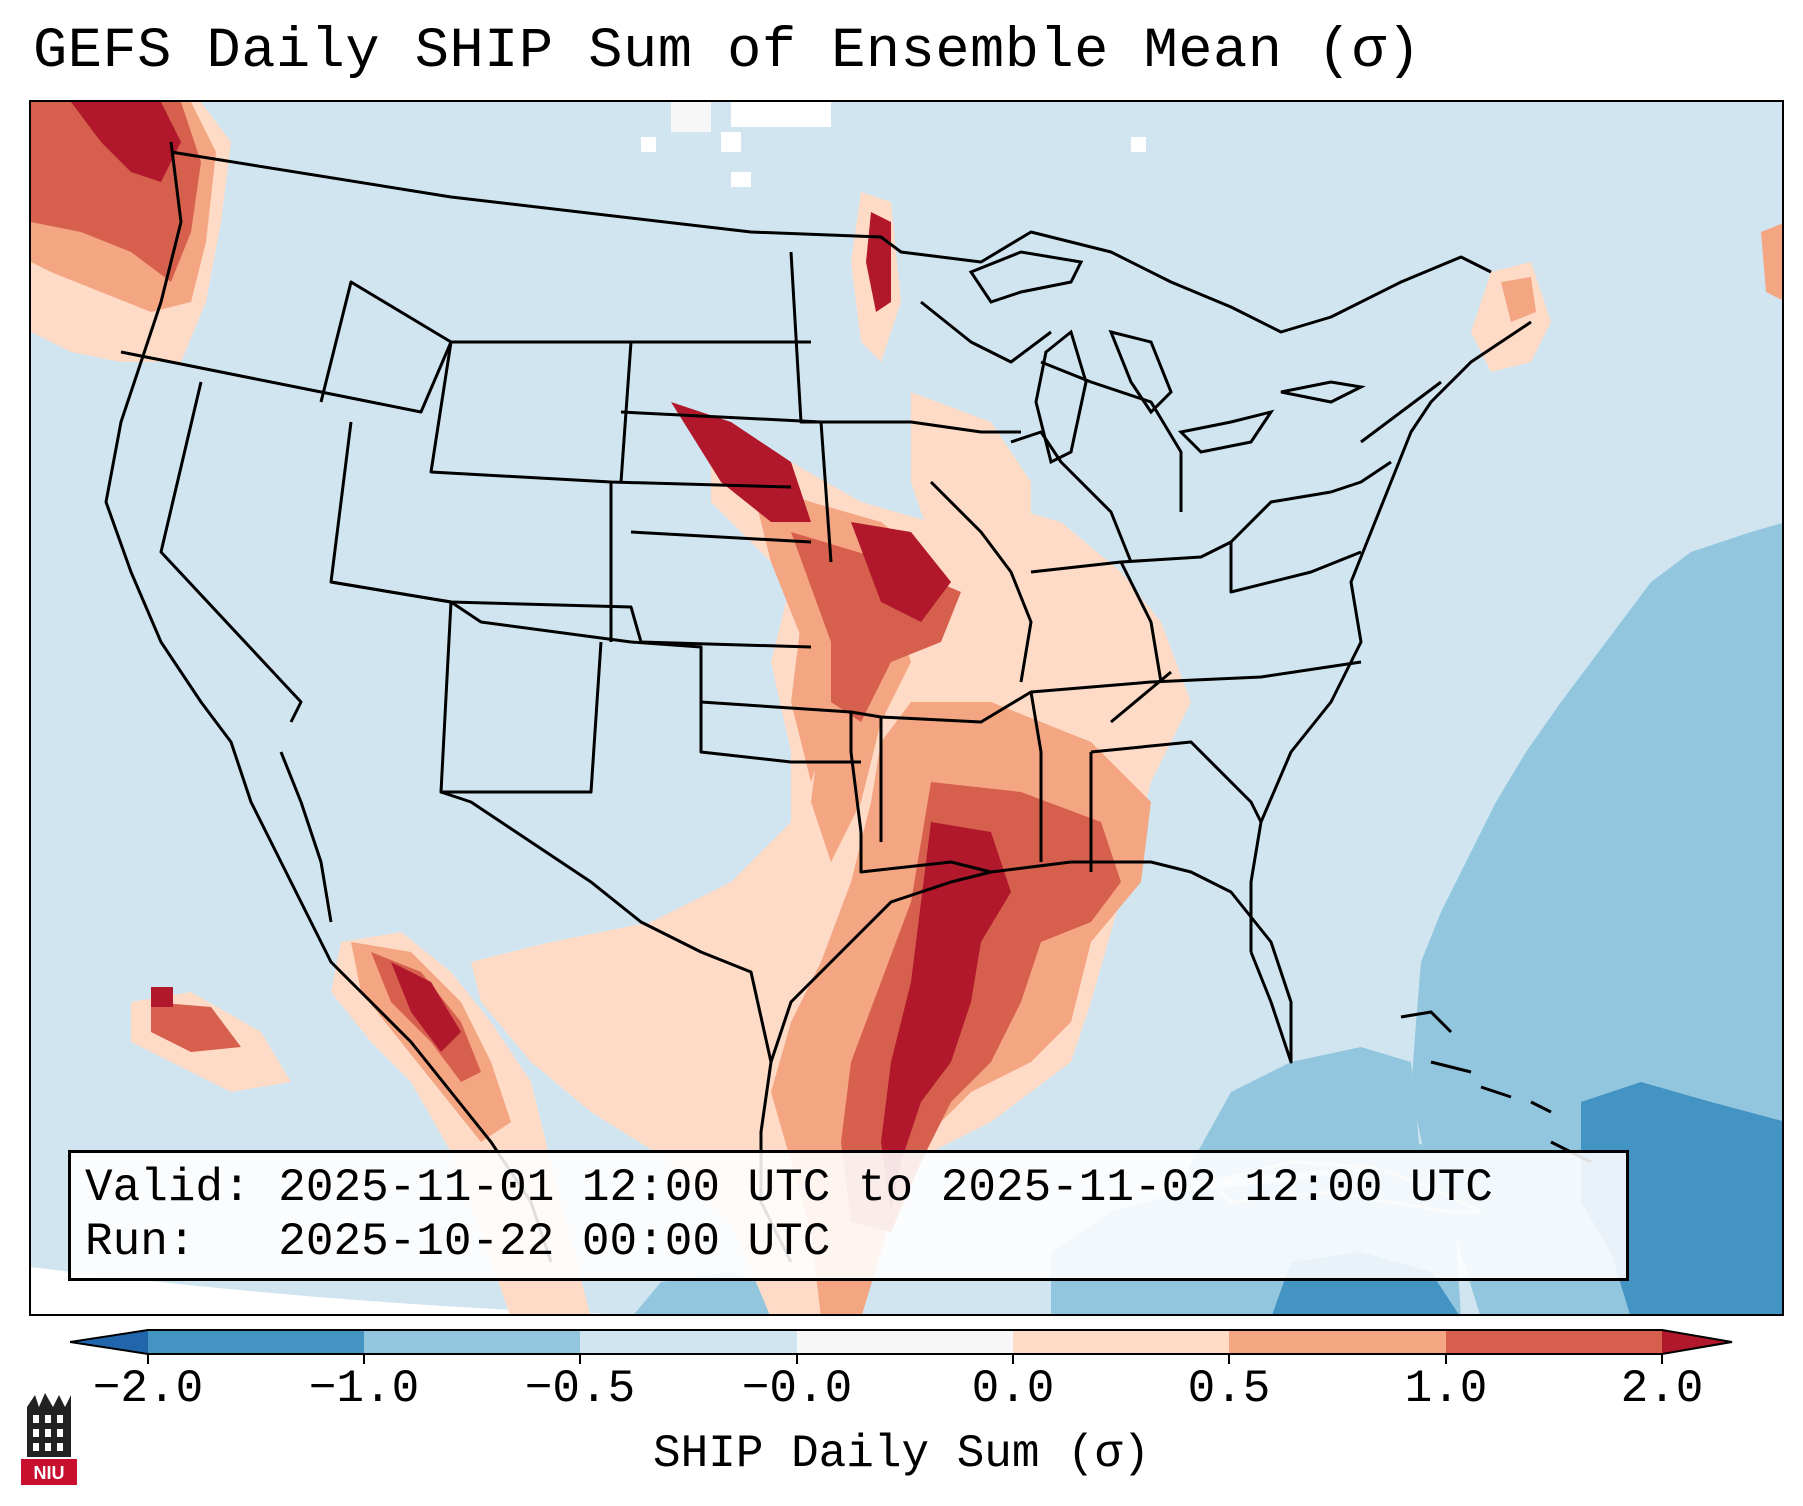 The image size is (1803, 1506). Describe the element at coordinates (1013, 1389) in the screenshot. I see `colorbar-tick-label: 0.0` at that location.